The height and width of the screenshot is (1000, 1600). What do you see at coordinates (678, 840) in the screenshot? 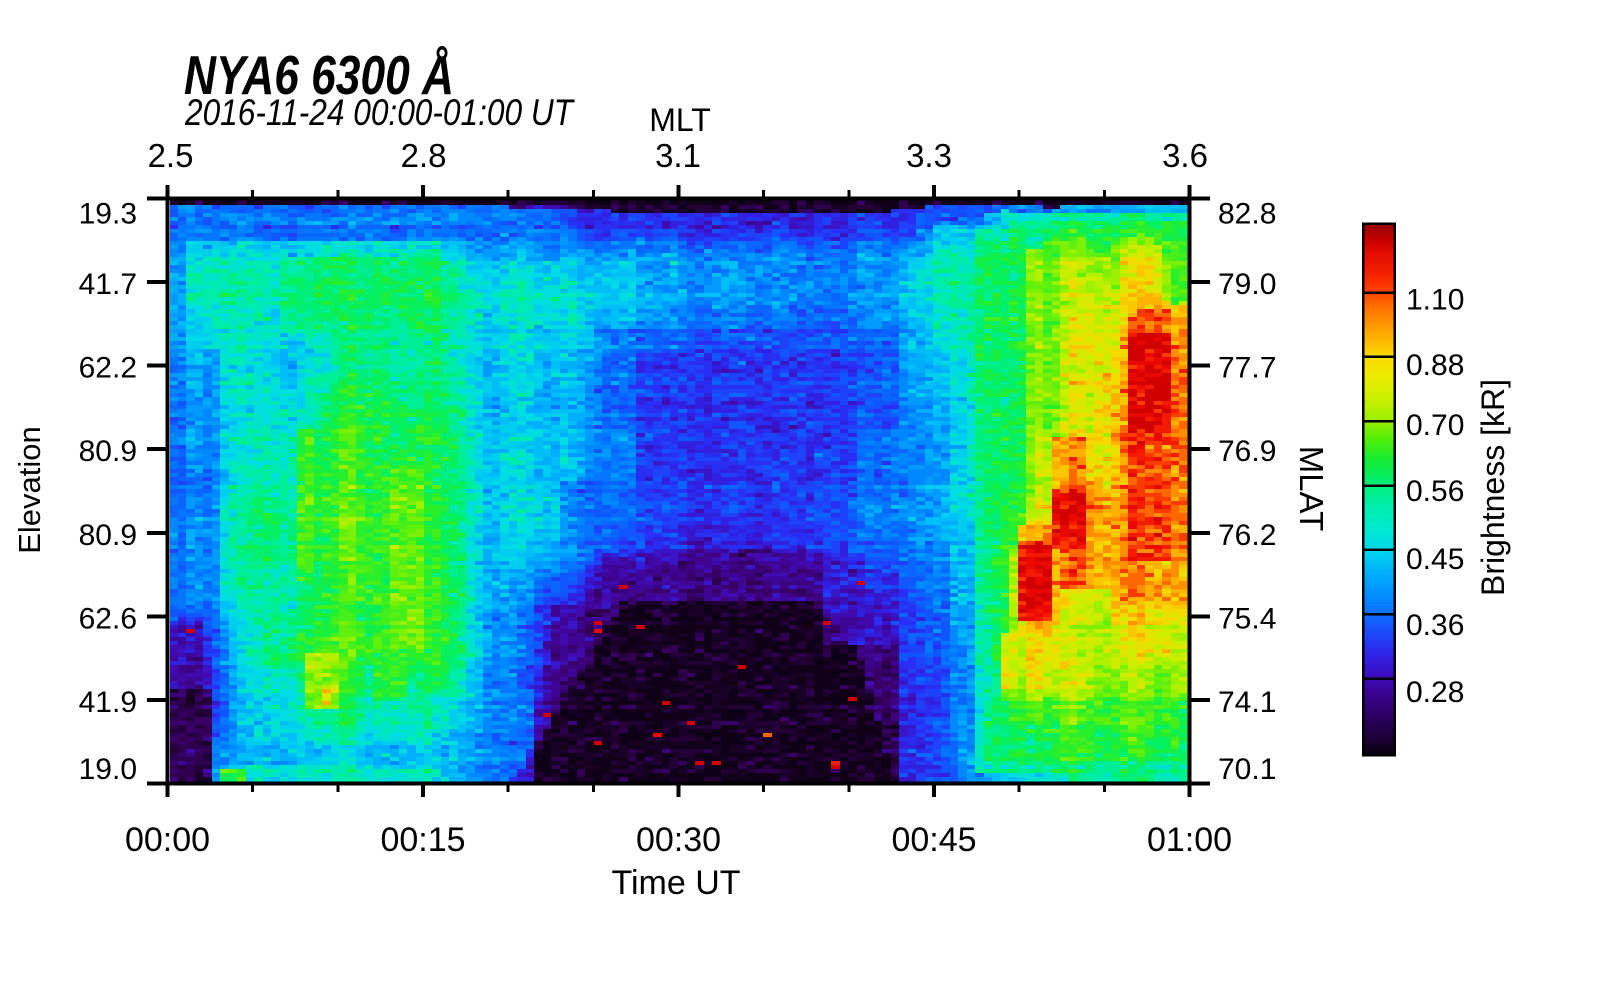
I see `svg-text: 00:30` at bounding box center [678, 840].